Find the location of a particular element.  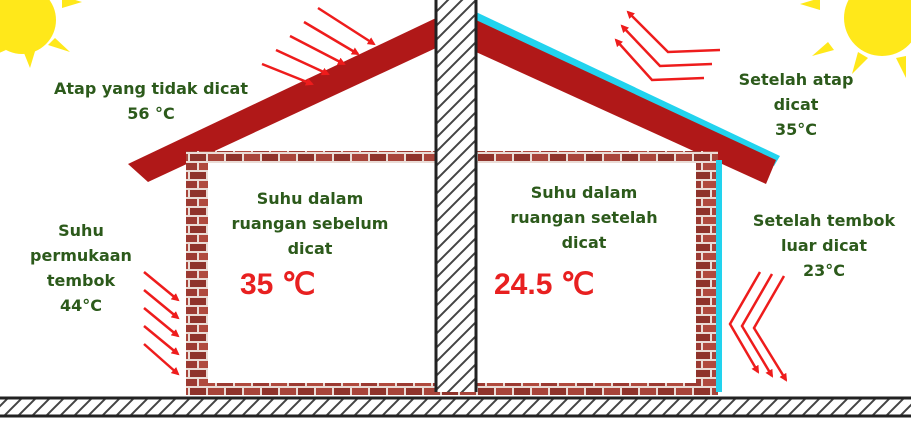

label-room-after: Suhu dalam ruangan setelah dicat is located at coordinates (584, 217).